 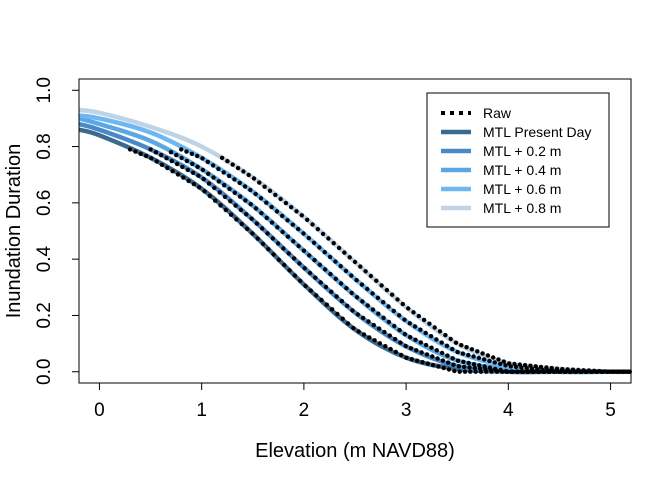 I want to click on legend-item: Raw, so click(x=476, y=113).